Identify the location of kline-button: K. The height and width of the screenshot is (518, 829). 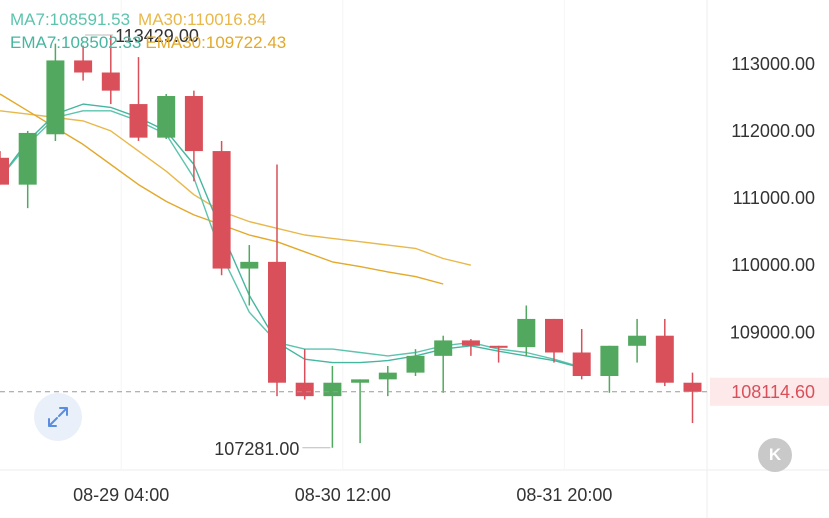
(775, 455).